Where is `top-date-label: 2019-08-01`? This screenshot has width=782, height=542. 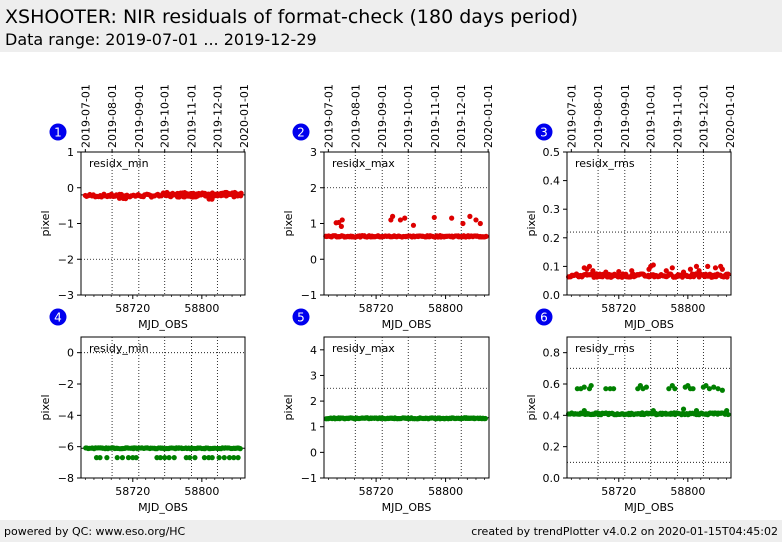
top-date-label: 2019-08-01 is located at coordinates (598, 116).